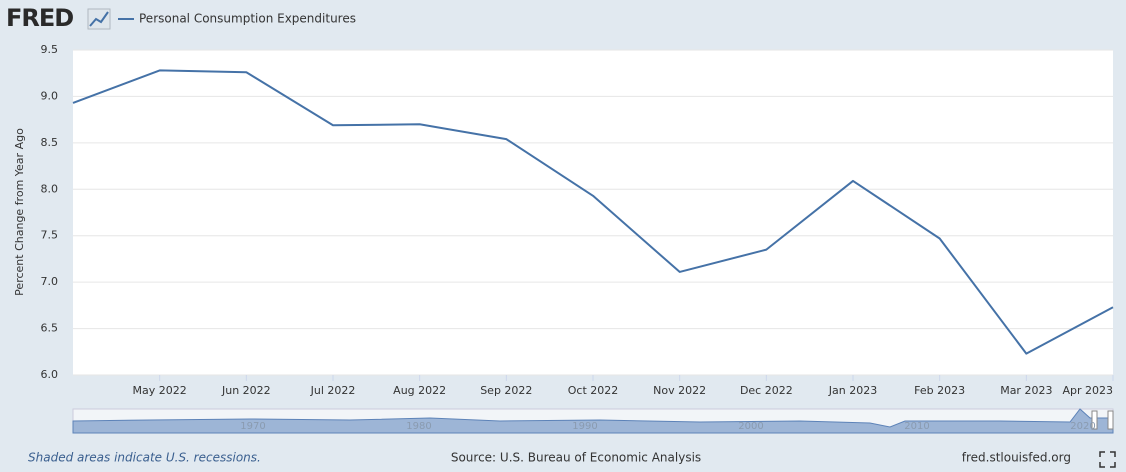 This screenshot has height=472, width=1126. Describe the element at coordinates (679, 390) in the screenshot. I see `x-tick-label: Nov 2022` at that location.